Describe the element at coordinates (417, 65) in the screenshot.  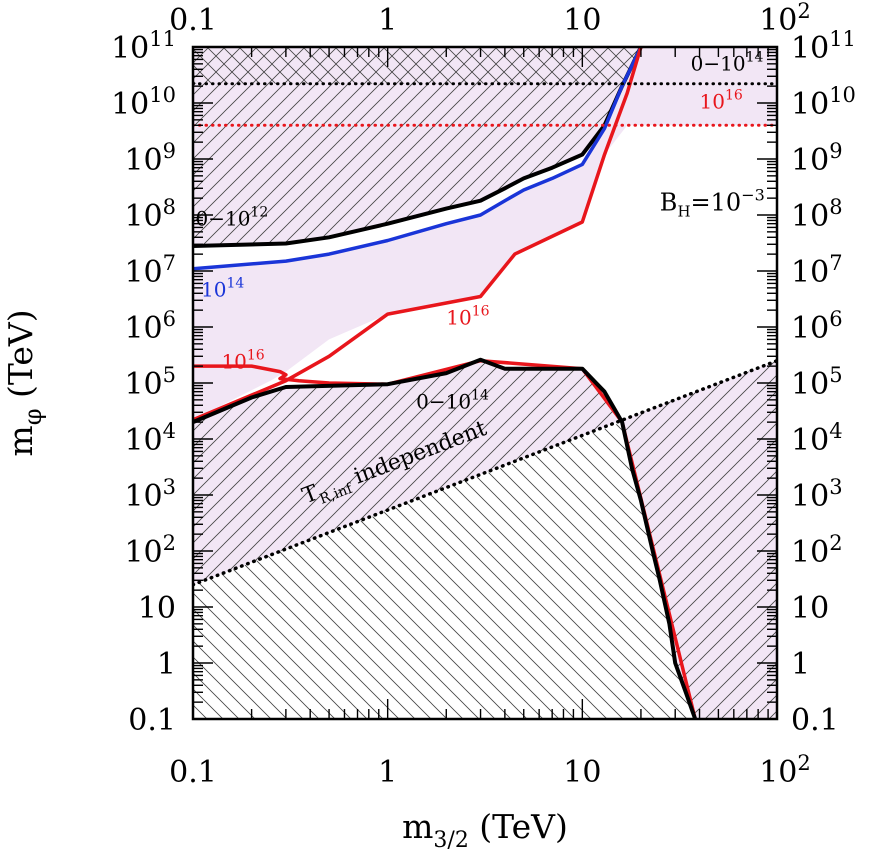
I see `upper-crosshatch-hatch` at that location.